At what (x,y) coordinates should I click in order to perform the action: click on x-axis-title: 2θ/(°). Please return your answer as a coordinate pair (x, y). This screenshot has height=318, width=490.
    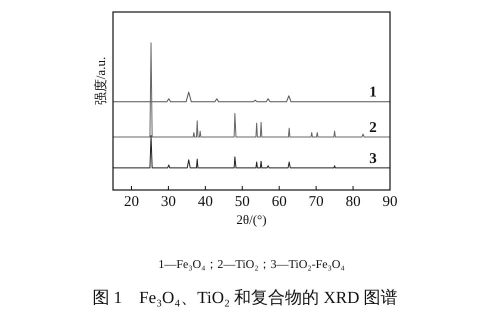
    Looking at the image, I should click on (251, 219).